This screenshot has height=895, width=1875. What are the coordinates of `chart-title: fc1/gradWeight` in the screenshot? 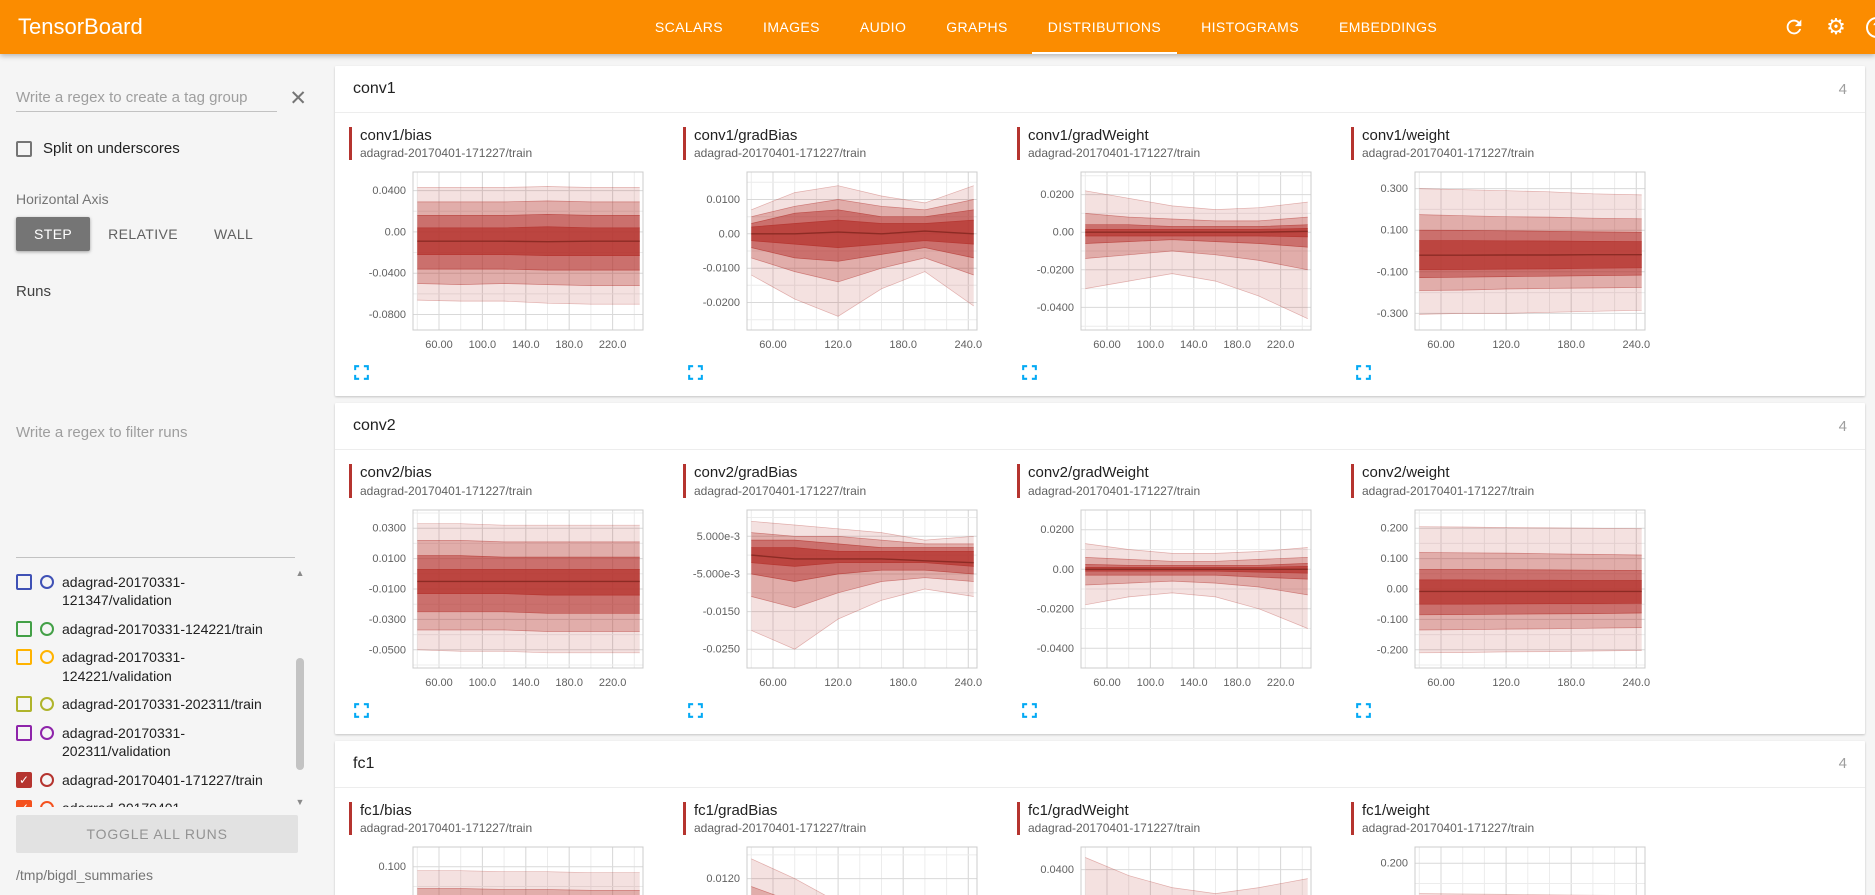 It's located at (1078, 810).